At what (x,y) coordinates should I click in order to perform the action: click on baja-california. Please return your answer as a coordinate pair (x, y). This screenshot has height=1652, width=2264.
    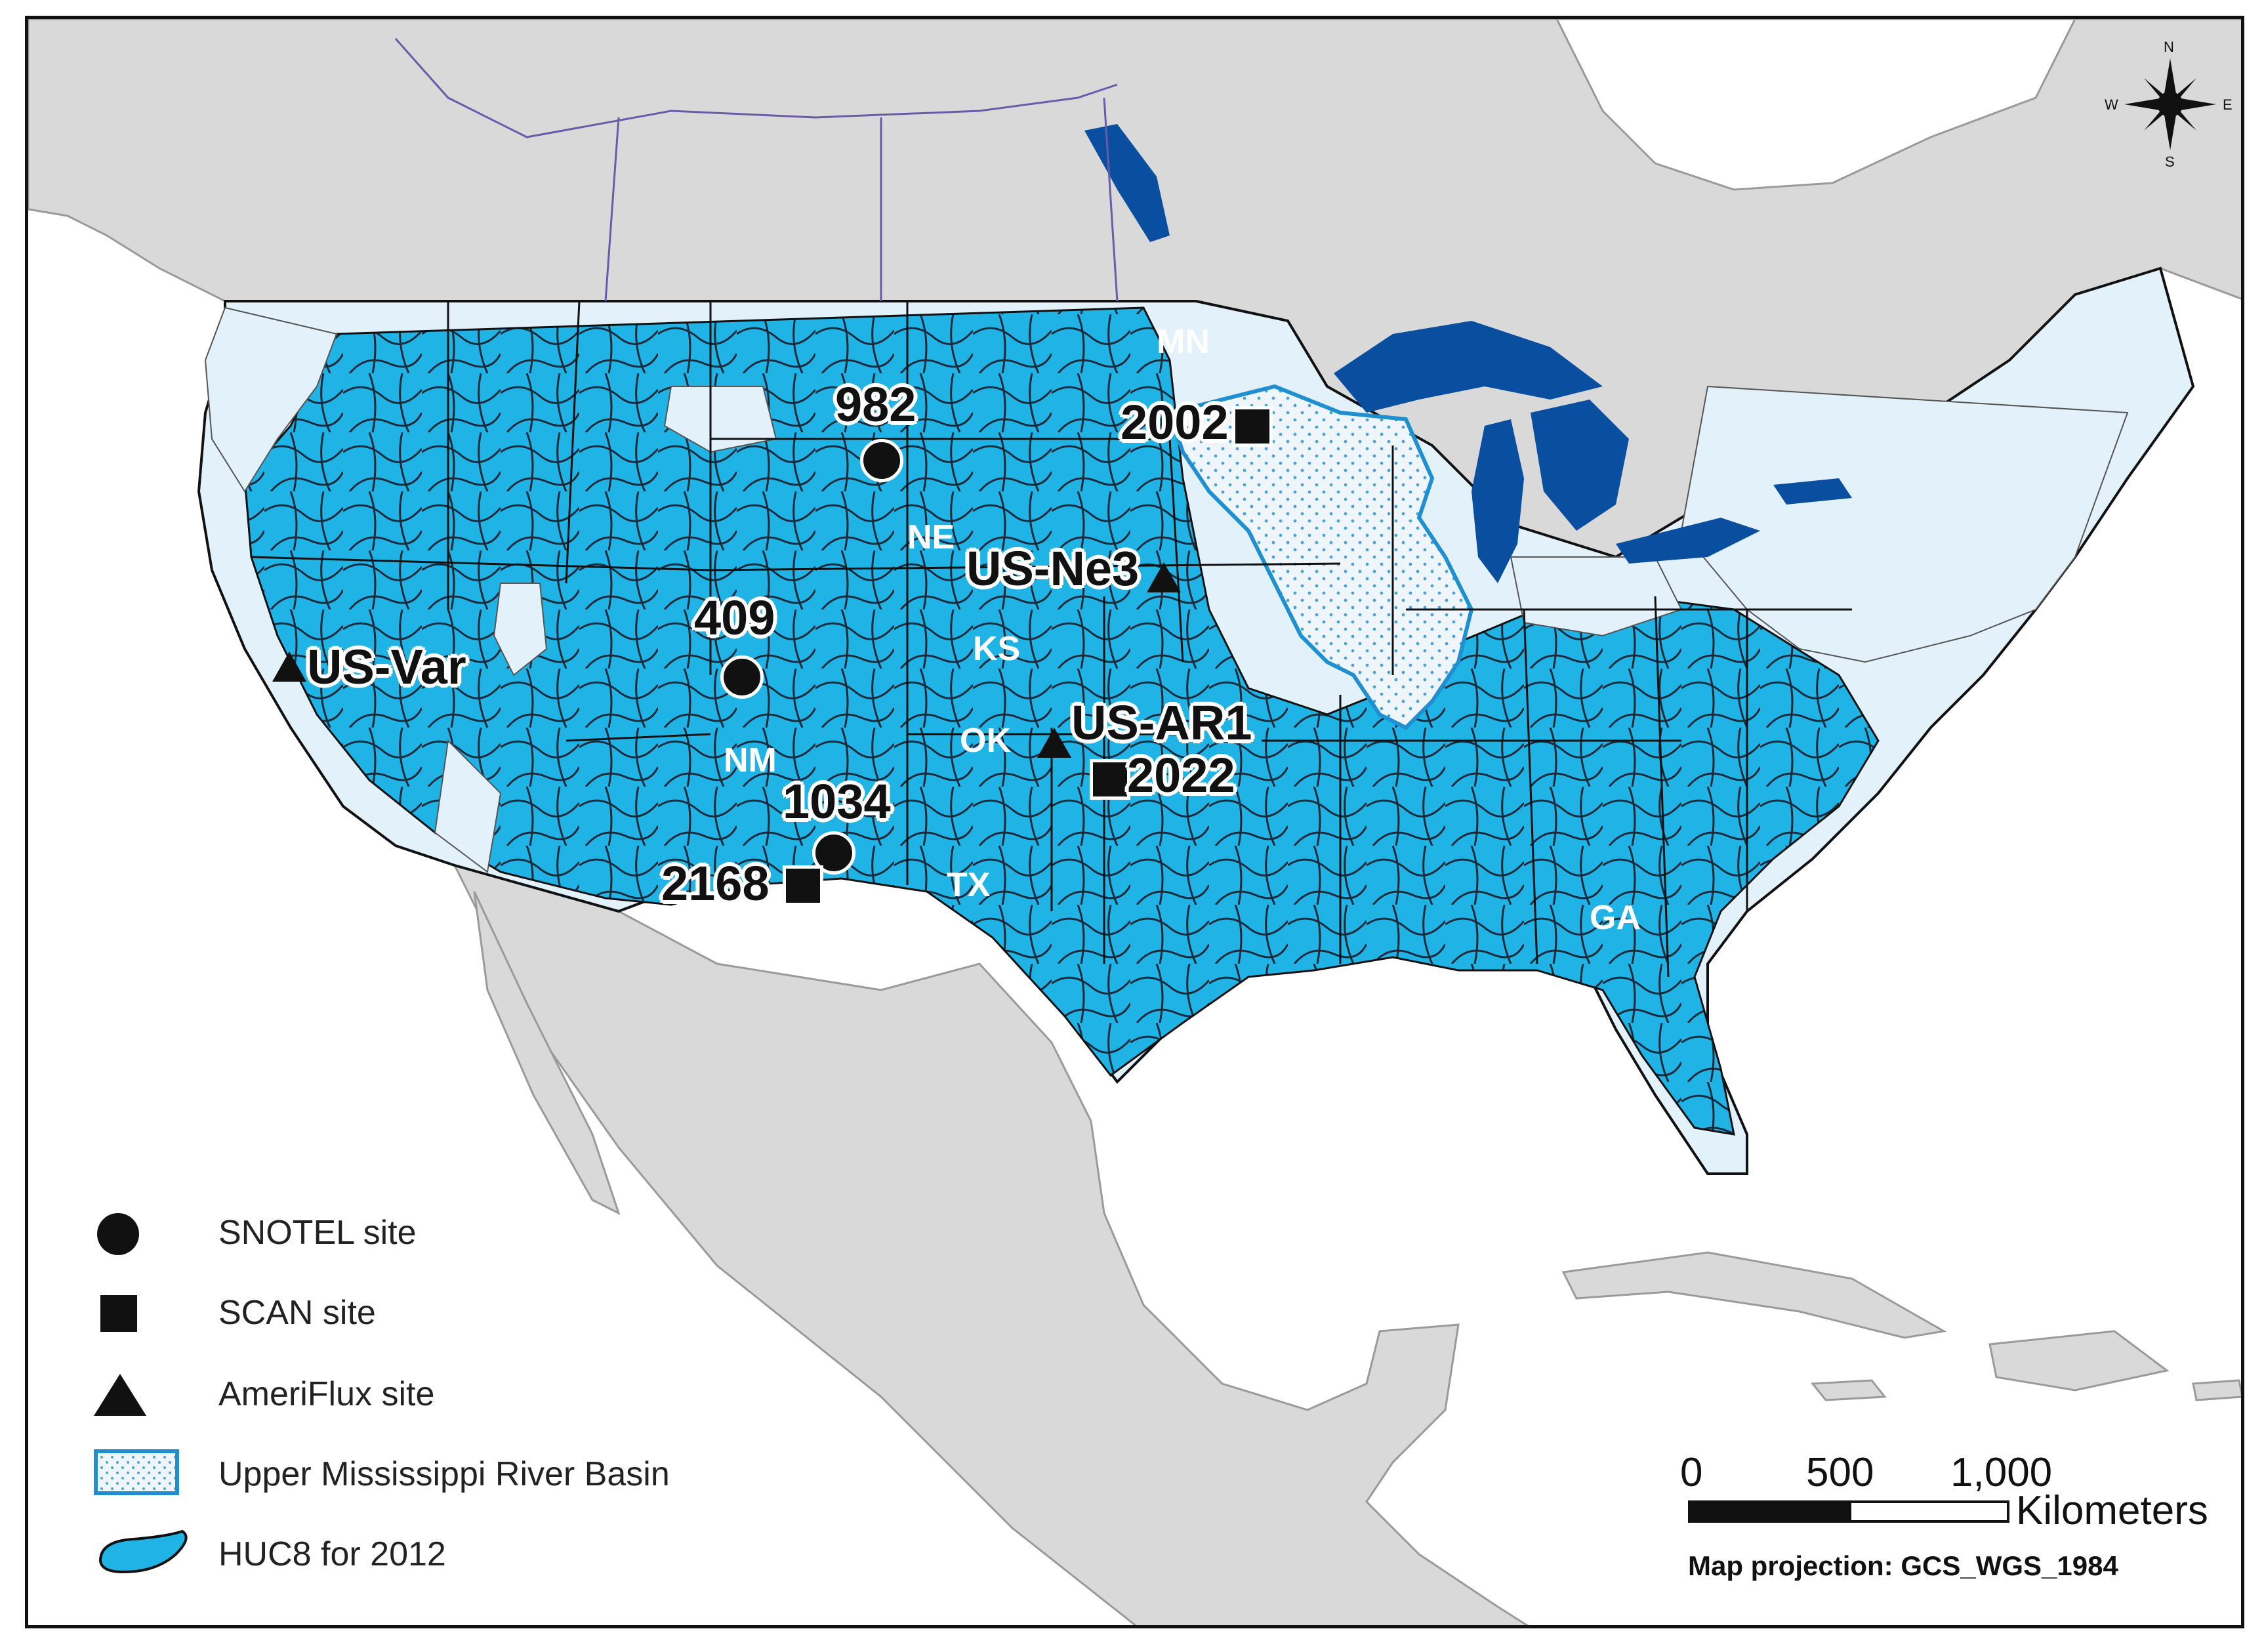
    Looking at the image, I should click on (547, 1053).